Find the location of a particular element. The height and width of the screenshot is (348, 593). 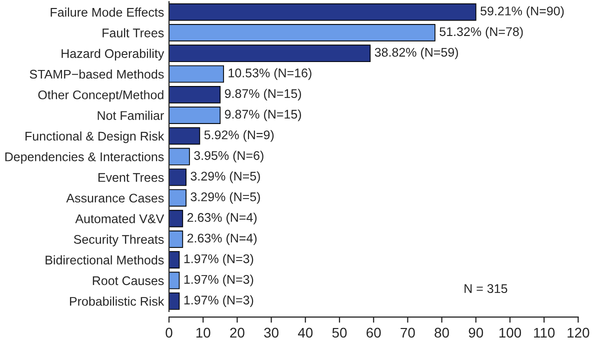

y-tick-label: Bidirectional Methods is located at coordinates (105, 259).